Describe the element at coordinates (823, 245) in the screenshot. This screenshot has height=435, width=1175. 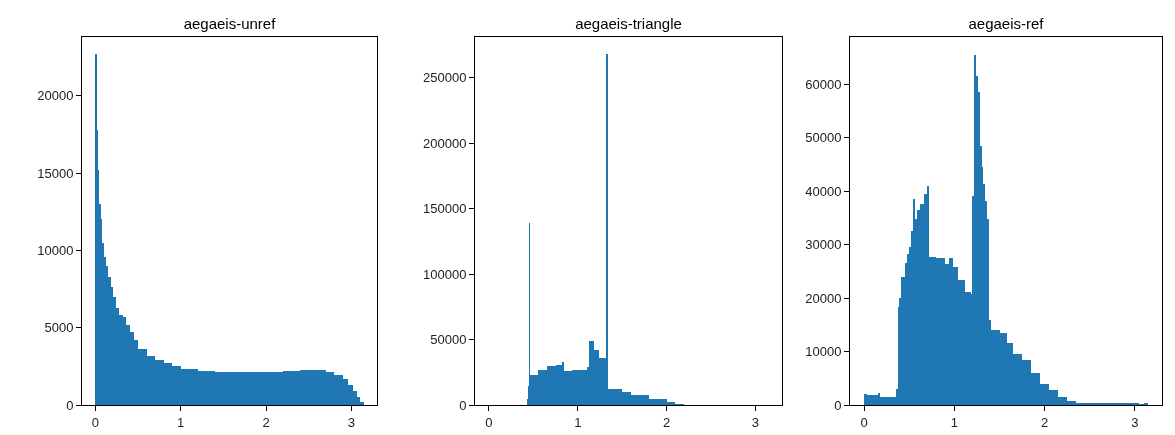
I see `y-tick-label: 30000` at that location.